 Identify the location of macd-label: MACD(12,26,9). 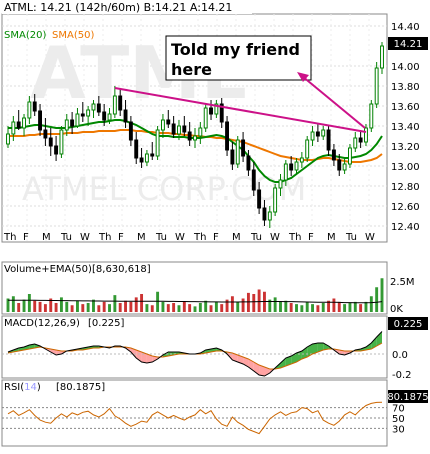
(42, 323).